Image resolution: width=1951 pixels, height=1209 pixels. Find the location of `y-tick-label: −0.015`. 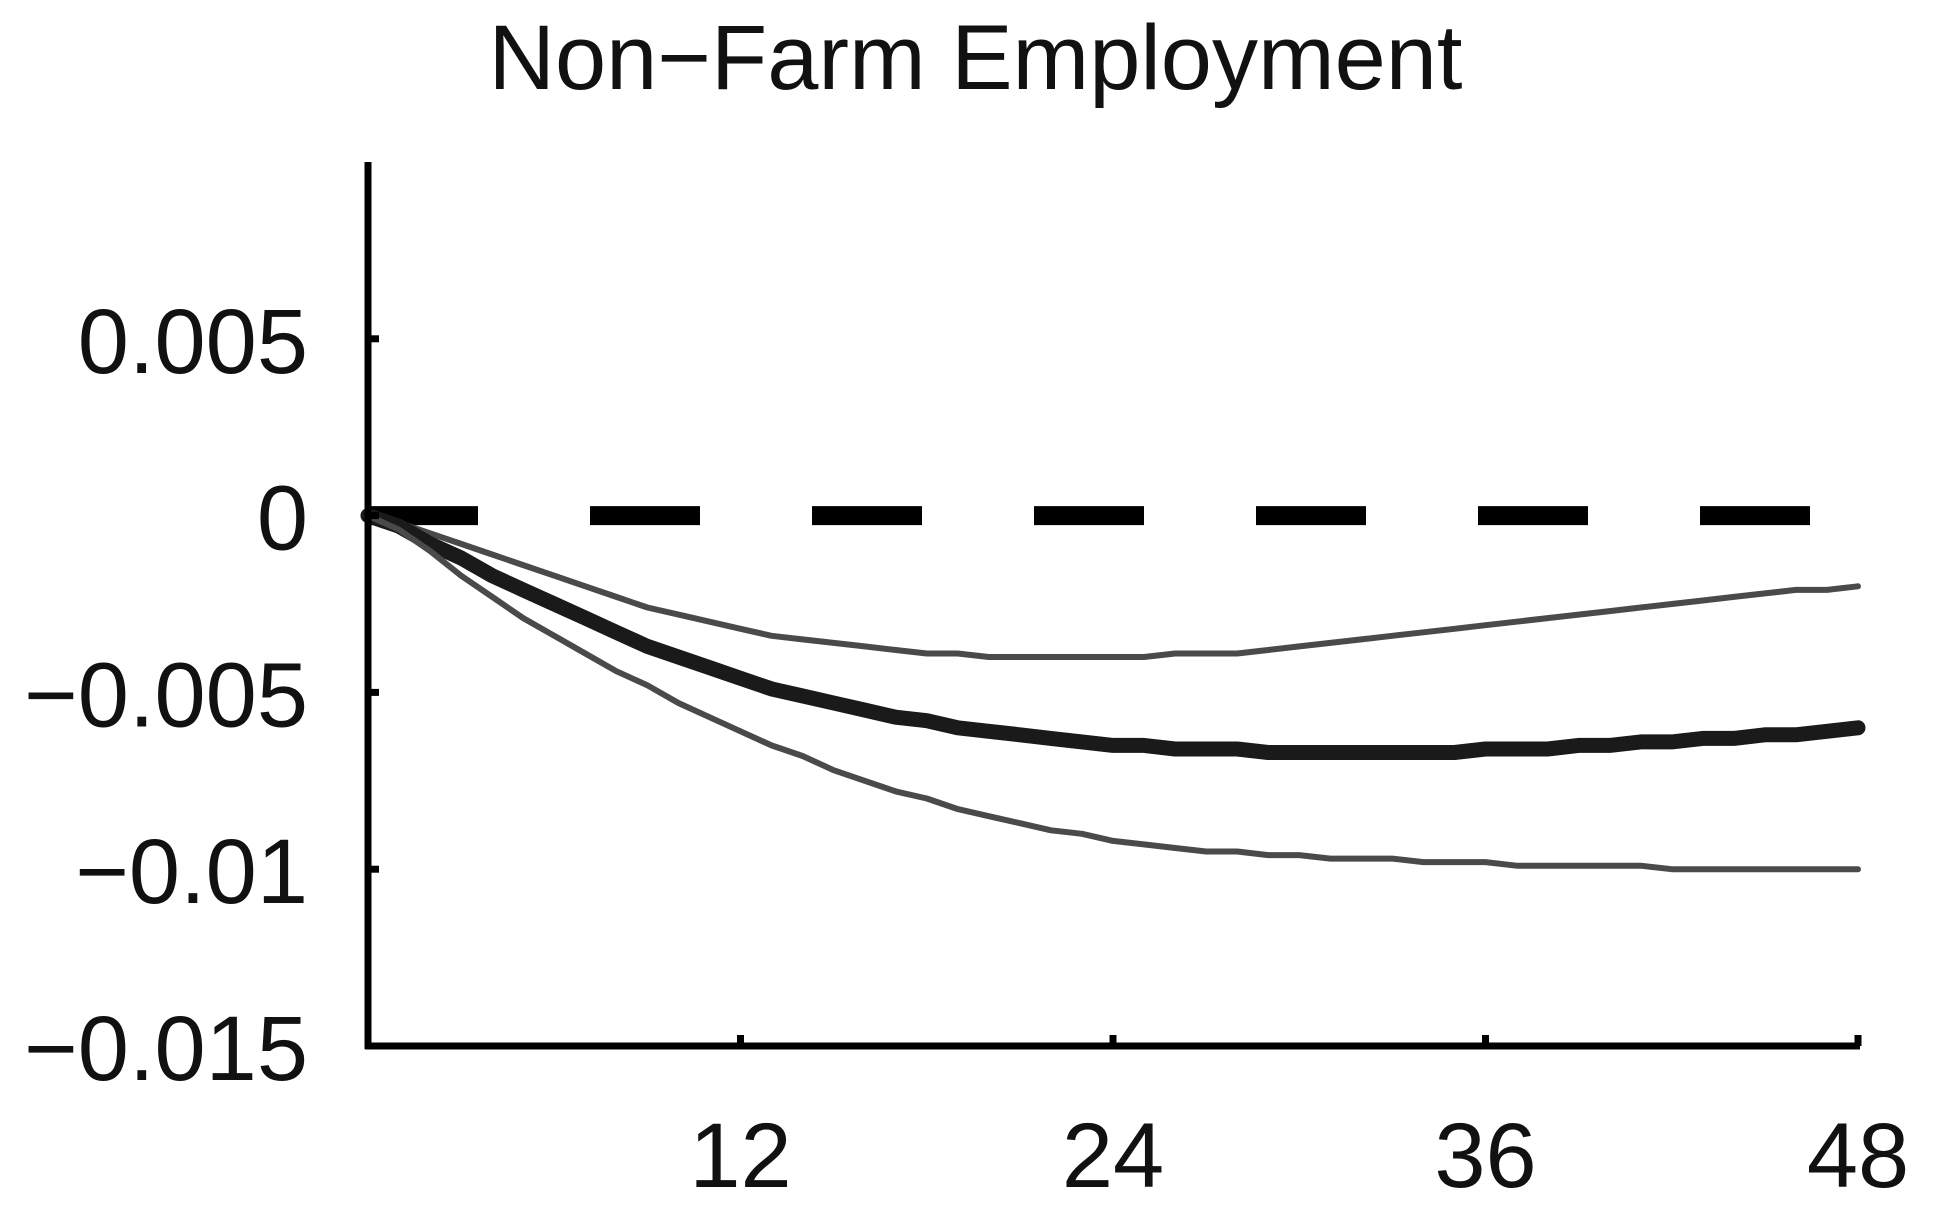

y-tick-label: −0.015 is located at coordinates (166, 1049).